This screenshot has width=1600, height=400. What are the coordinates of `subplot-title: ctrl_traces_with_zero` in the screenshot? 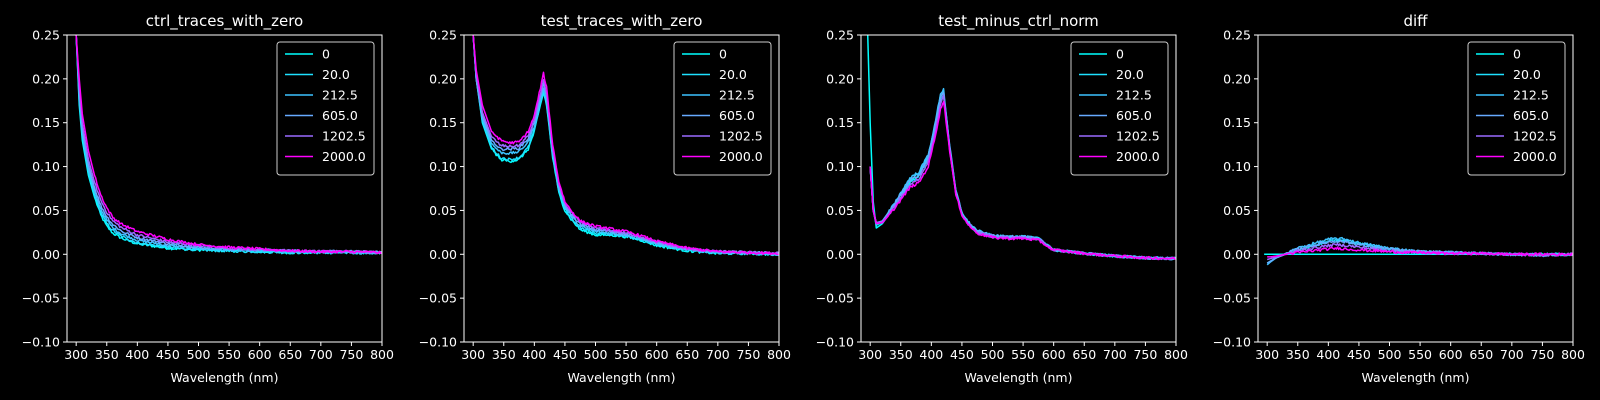 It's located at (224, 21).